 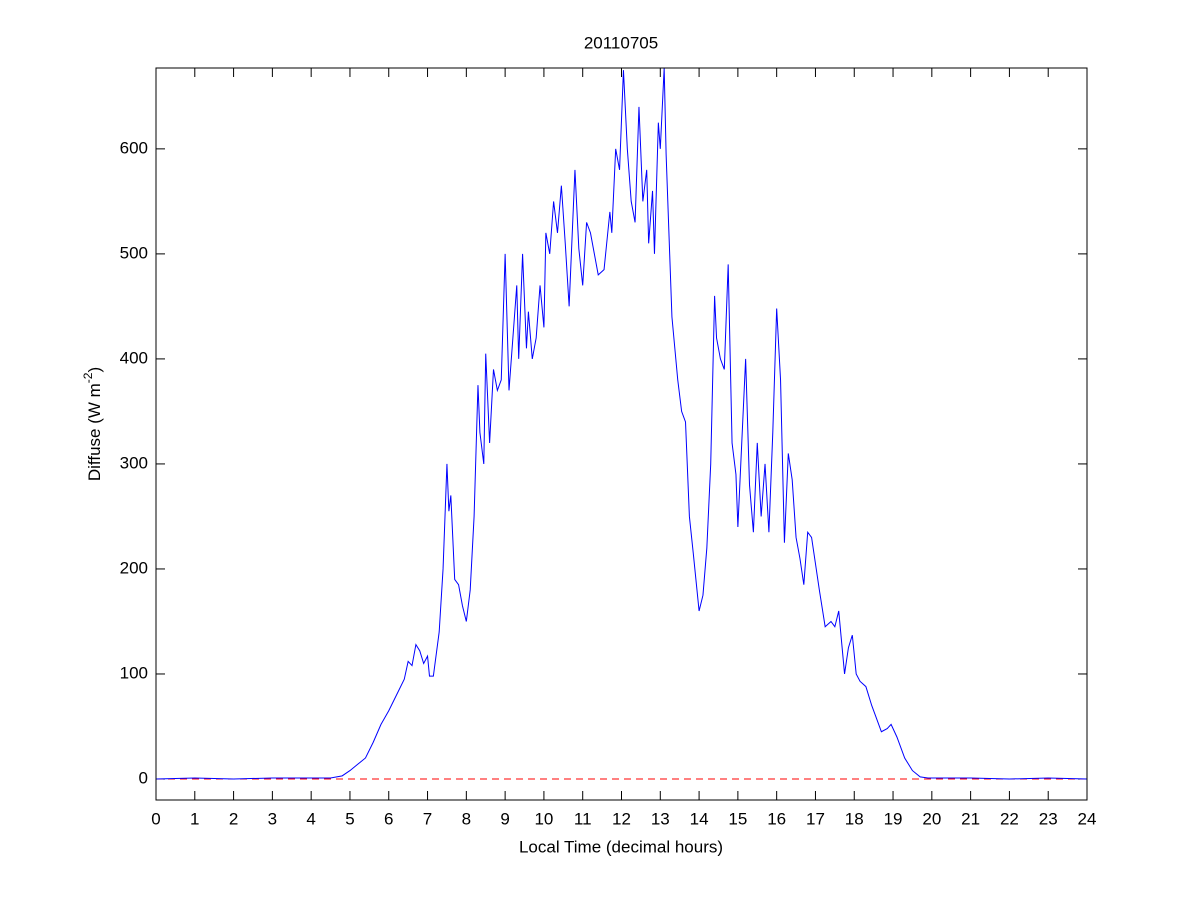 What do you see at coordinates (621, 846) in the screenshot?
I see `x-axis-label: Local Time (decimal hours)` at bounding box center [621, 846].